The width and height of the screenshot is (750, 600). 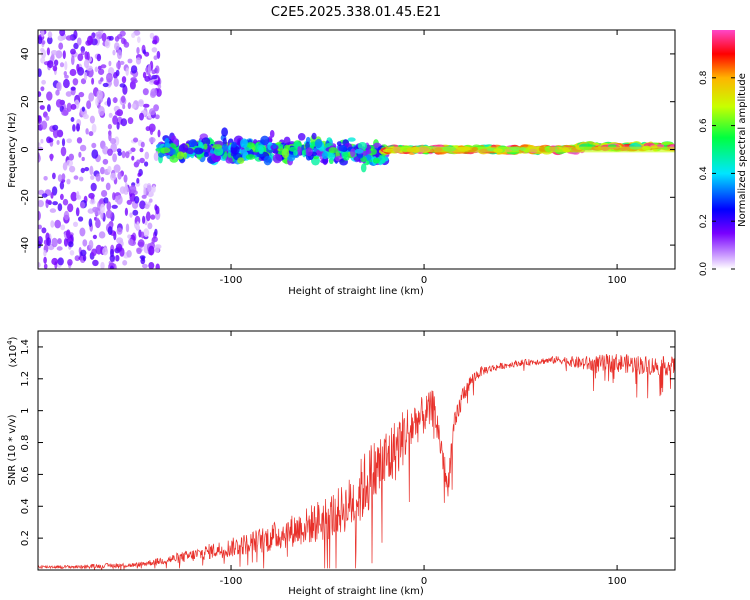 What do you see at coordinates (25, 379) in the screenshot?
I see `snr-y-tick-label: 1.2` at bounding box center [25, 379].